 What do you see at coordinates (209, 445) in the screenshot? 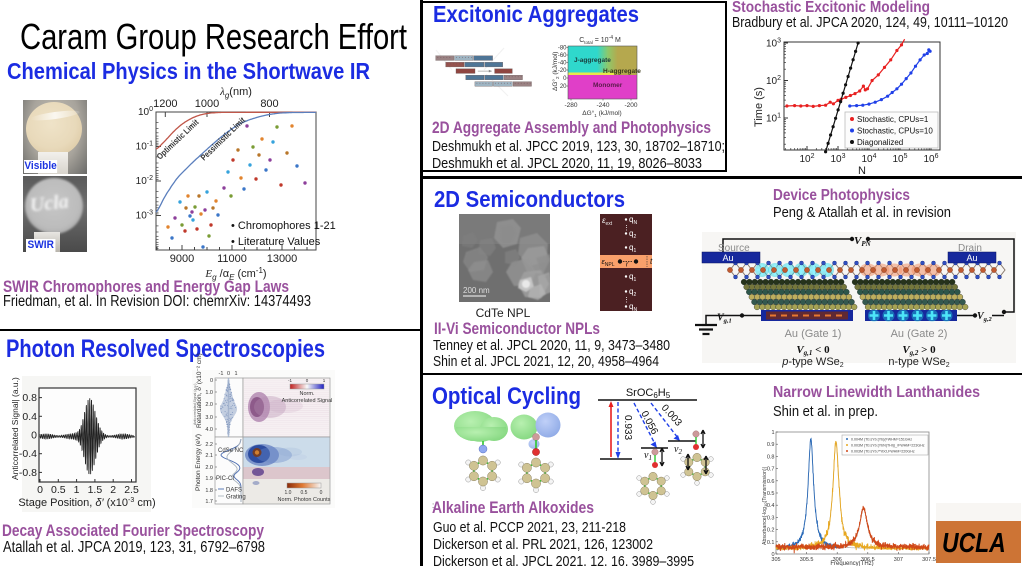
I see `svg-text: 2.2` at bounding box center [209, 445].